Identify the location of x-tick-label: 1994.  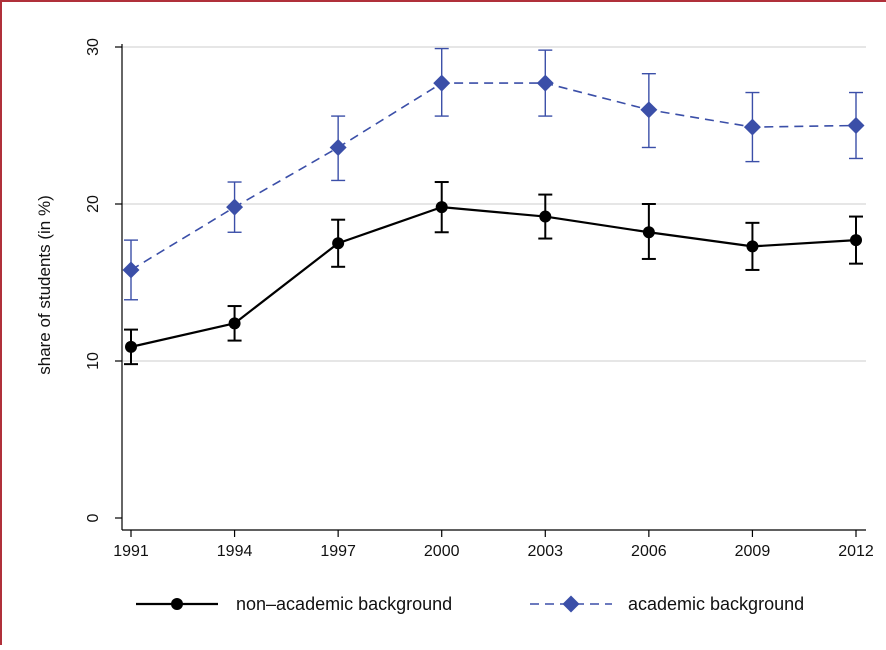
(235, 551).